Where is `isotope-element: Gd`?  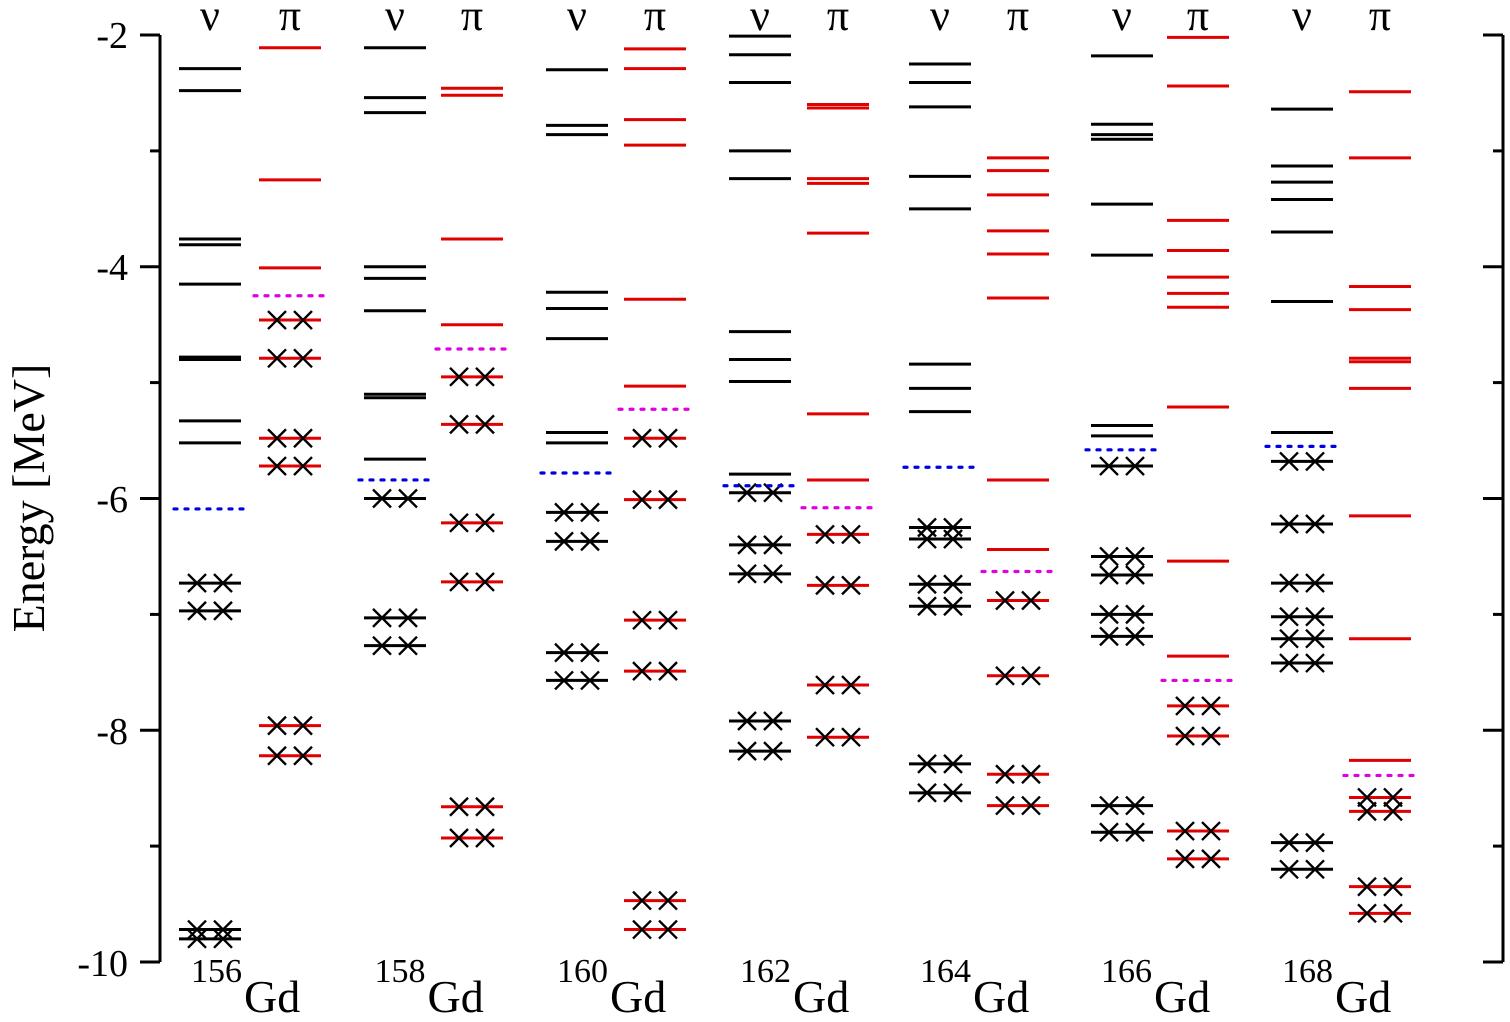 isotope-element: Gd is located at coordinates (1363, 996).